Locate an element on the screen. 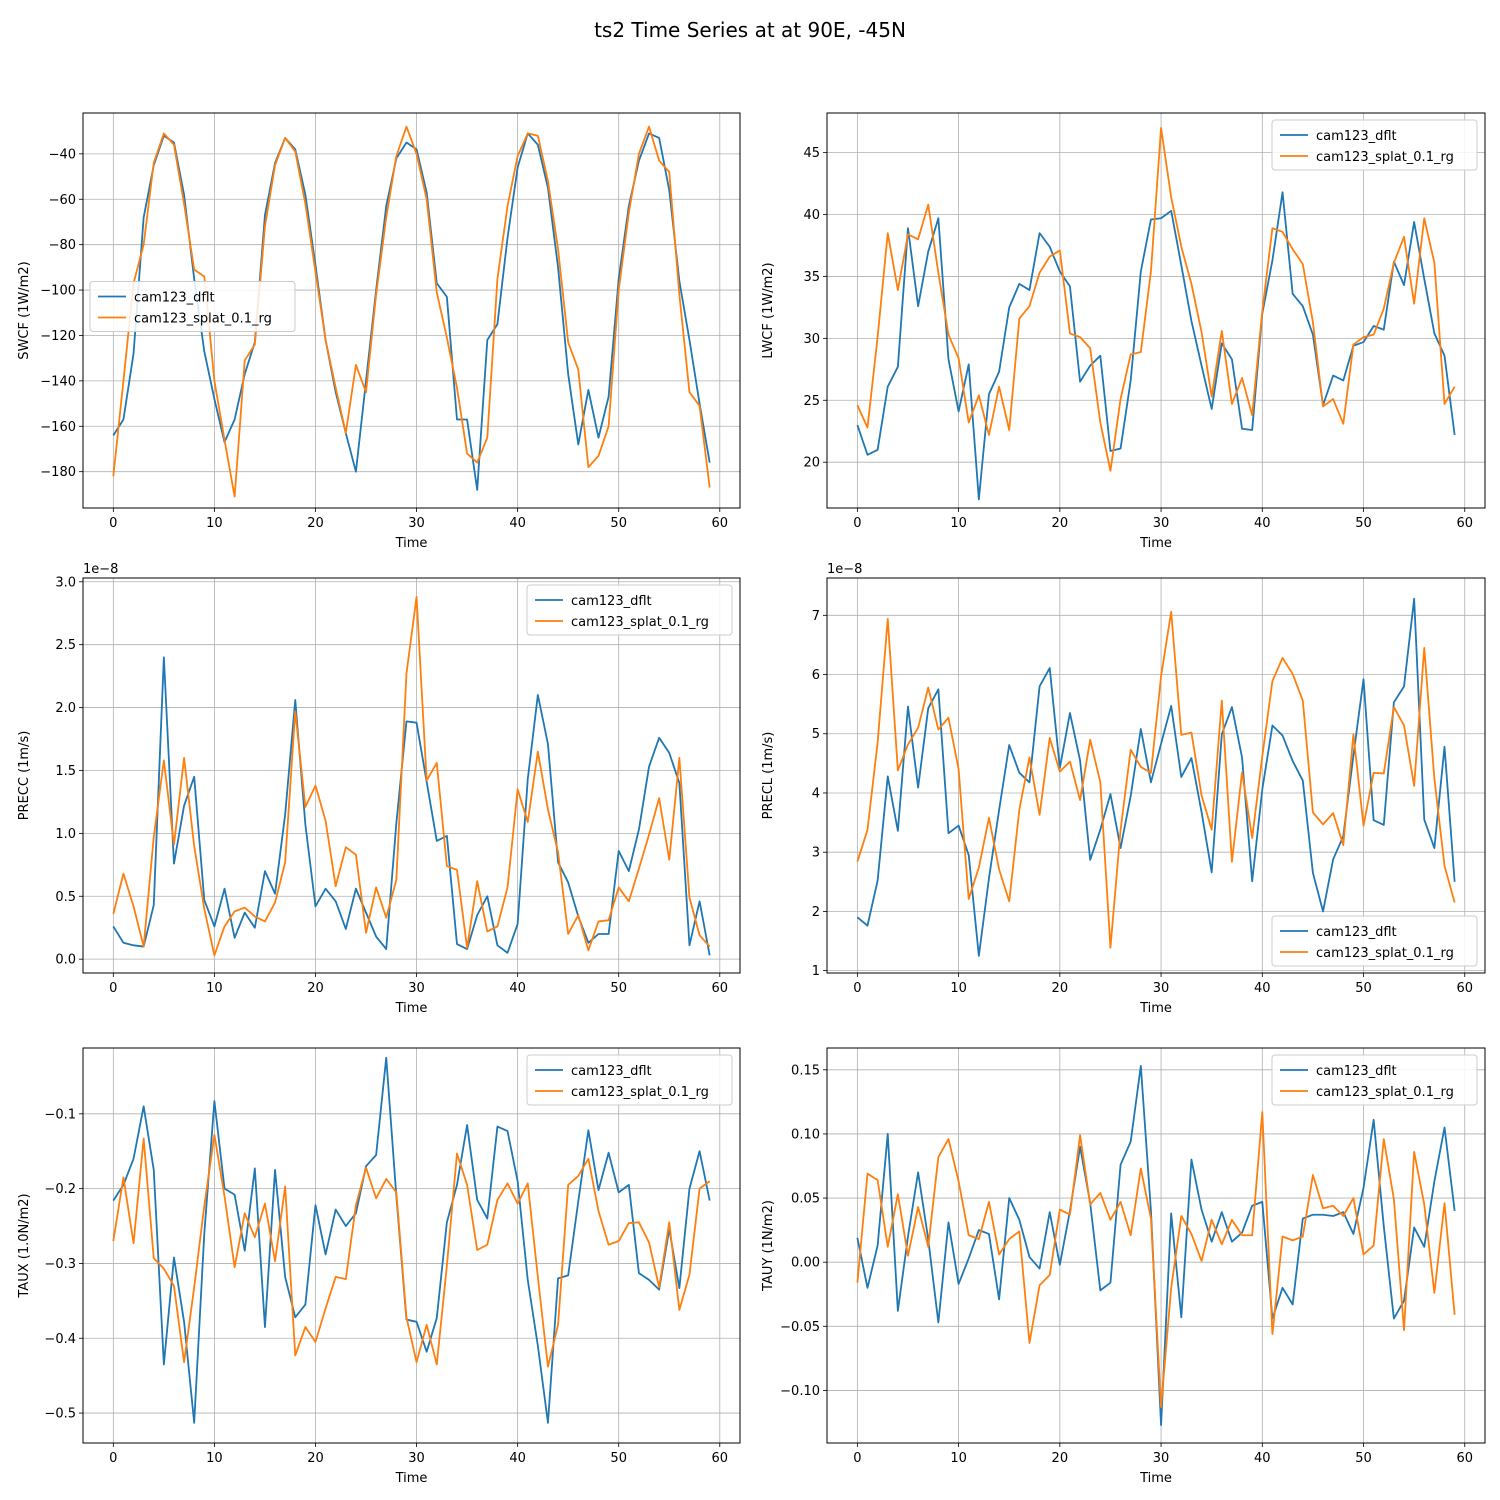 The image size is (1500, 1500). subplot-6-y-tick-label: −0.05 is located at coordinates (800, 1327).